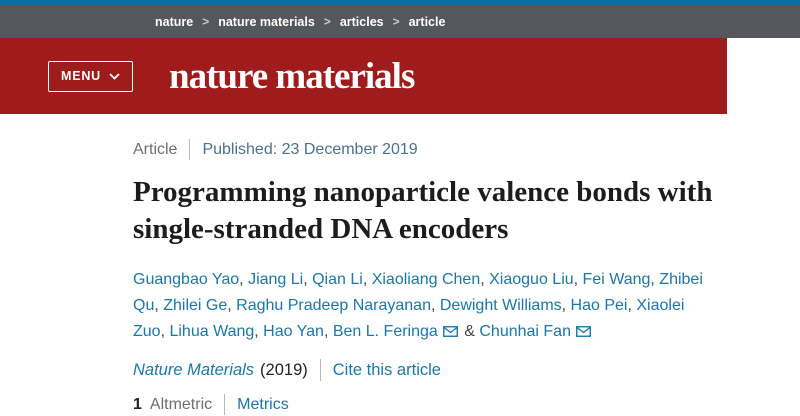  I want to click on author-link: Guangbao Yao, so click(186, 279).